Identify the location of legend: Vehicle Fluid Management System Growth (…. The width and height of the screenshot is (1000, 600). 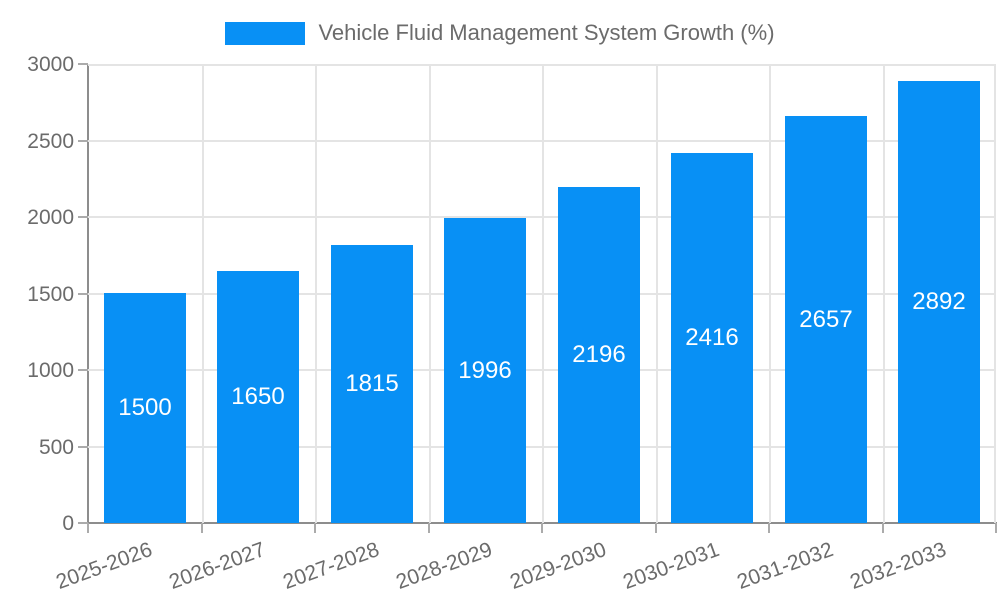
(500, 33).